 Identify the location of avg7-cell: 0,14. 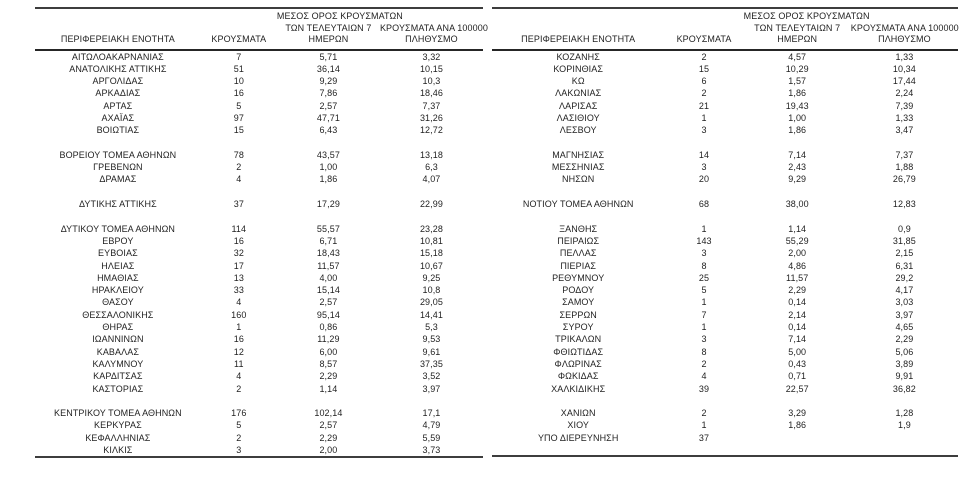
(797, 327).